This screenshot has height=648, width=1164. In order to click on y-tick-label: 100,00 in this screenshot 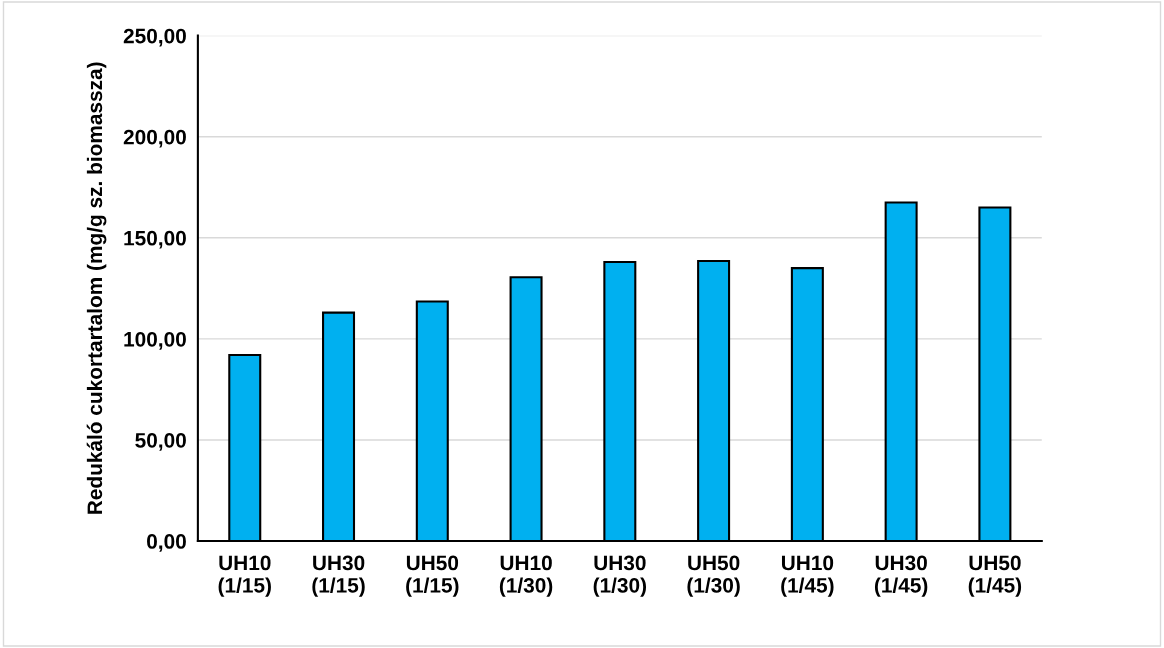, I will do `click(155, 340)`.